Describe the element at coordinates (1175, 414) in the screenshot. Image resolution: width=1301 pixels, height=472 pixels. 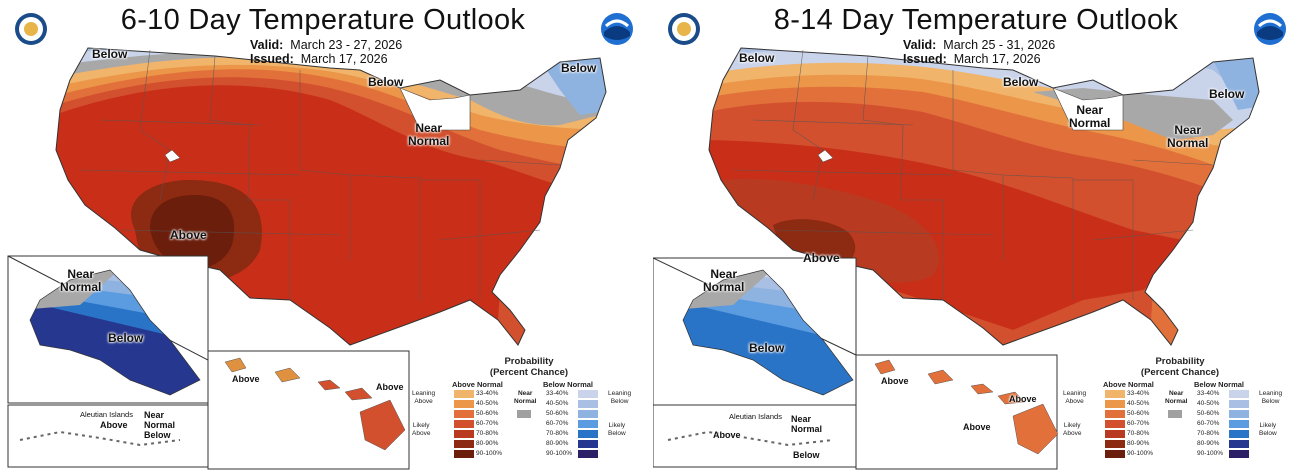
I see `legend-near-swatch` at that location.